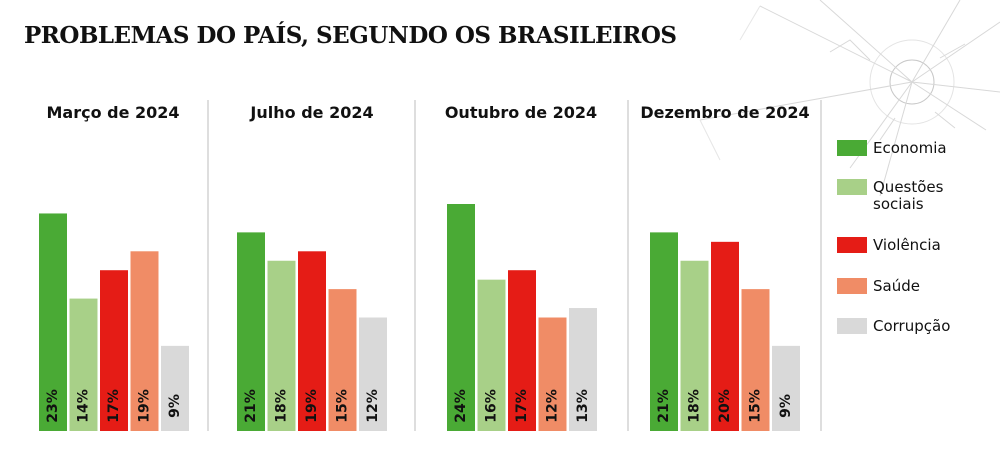 Image resolution: width=1000 pixels, height=450 pixels. Describe the element at coordinates (311, 112) in the screenshot. I see `panel-title: Julho de 2024` at that location.